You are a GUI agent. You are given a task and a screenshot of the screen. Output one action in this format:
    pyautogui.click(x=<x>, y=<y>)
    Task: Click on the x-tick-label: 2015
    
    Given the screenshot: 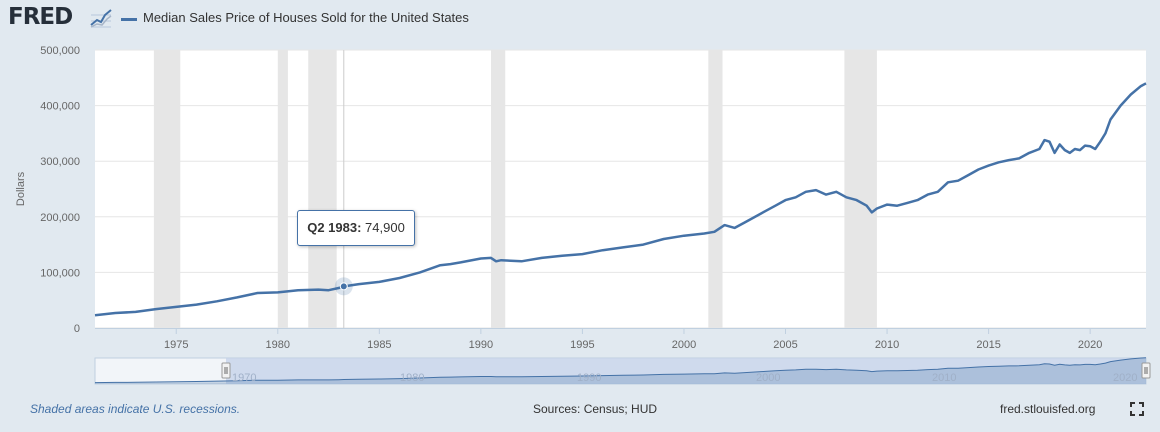 What is the action you would take?
    pyautogui.click(x=988, y=345)
    